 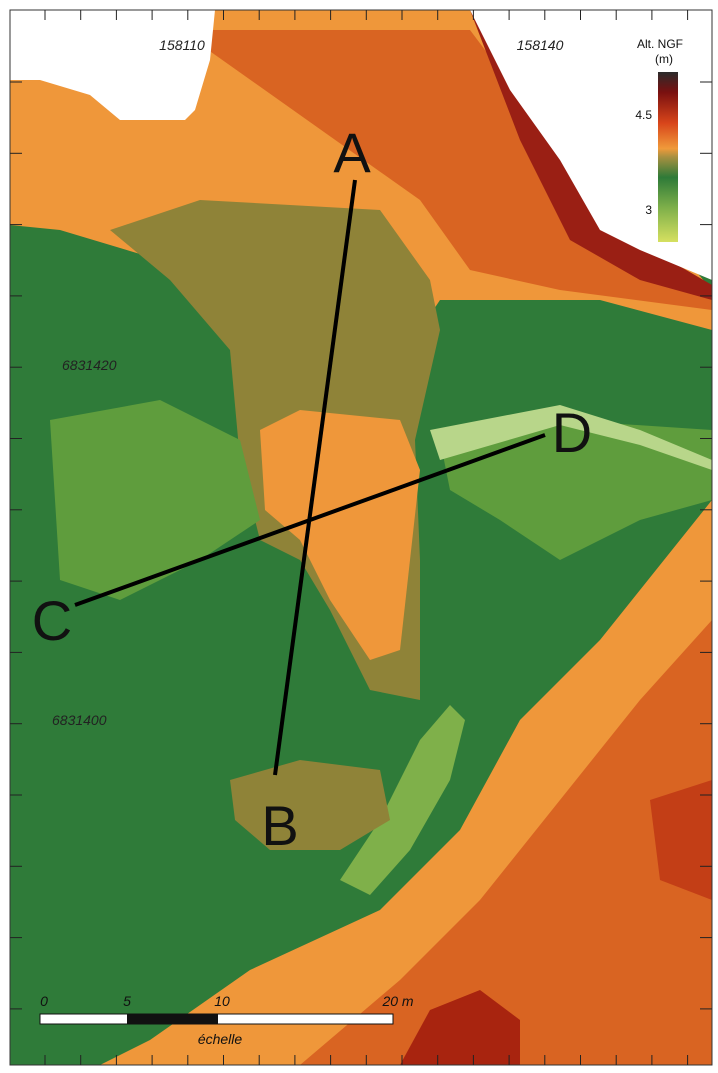 I want to click on legend-title: Alt. NGF, so click(x=660, y=44).